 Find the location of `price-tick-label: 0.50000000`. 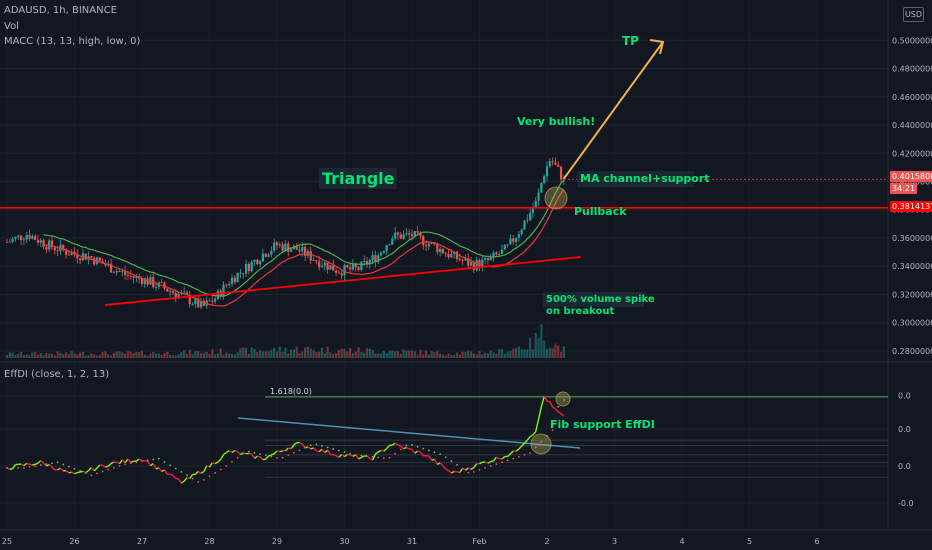

price-tick-label: 0.50000000 is located at coordinates (912, 40).